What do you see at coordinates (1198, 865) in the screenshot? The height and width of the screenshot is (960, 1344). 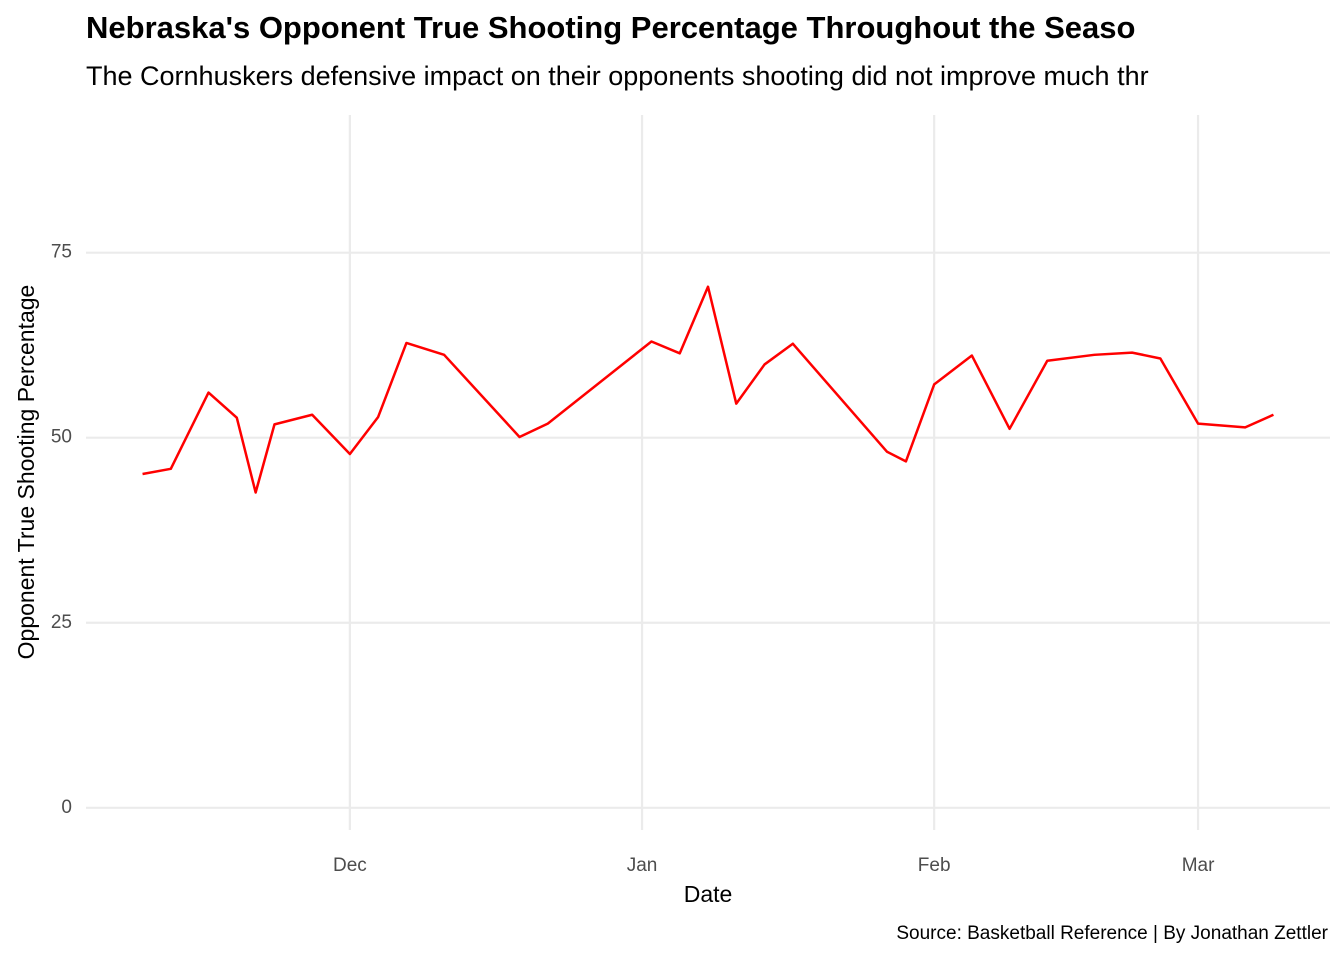 I see `x-tick-label: Mar` at bounding box center [1198, 865].